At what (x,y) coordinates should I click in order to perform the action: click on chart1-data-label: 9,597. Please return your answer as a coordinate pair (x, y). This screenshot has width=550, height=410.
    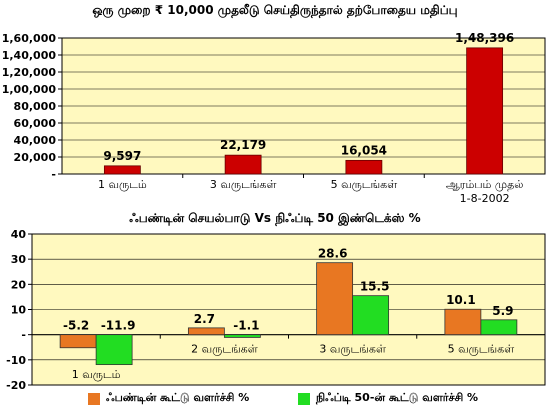
    Looking at the image, I should click on (122, 156).